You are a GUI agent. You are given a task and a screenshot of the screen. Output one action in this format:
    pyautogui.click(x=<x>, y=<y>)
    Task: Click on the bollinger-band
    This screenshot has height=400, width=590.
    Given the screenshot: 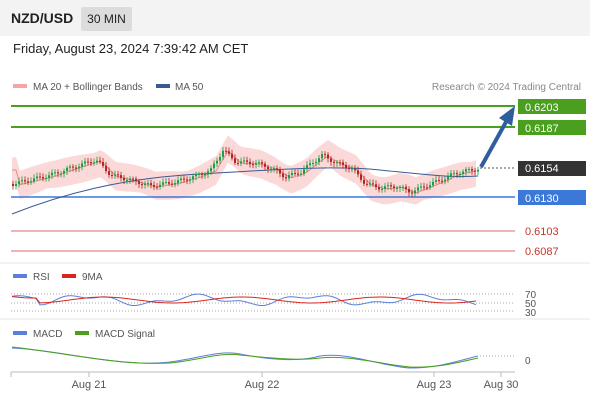 What is the action you would take?
    pyautogui.click(x=244, y=170)
    